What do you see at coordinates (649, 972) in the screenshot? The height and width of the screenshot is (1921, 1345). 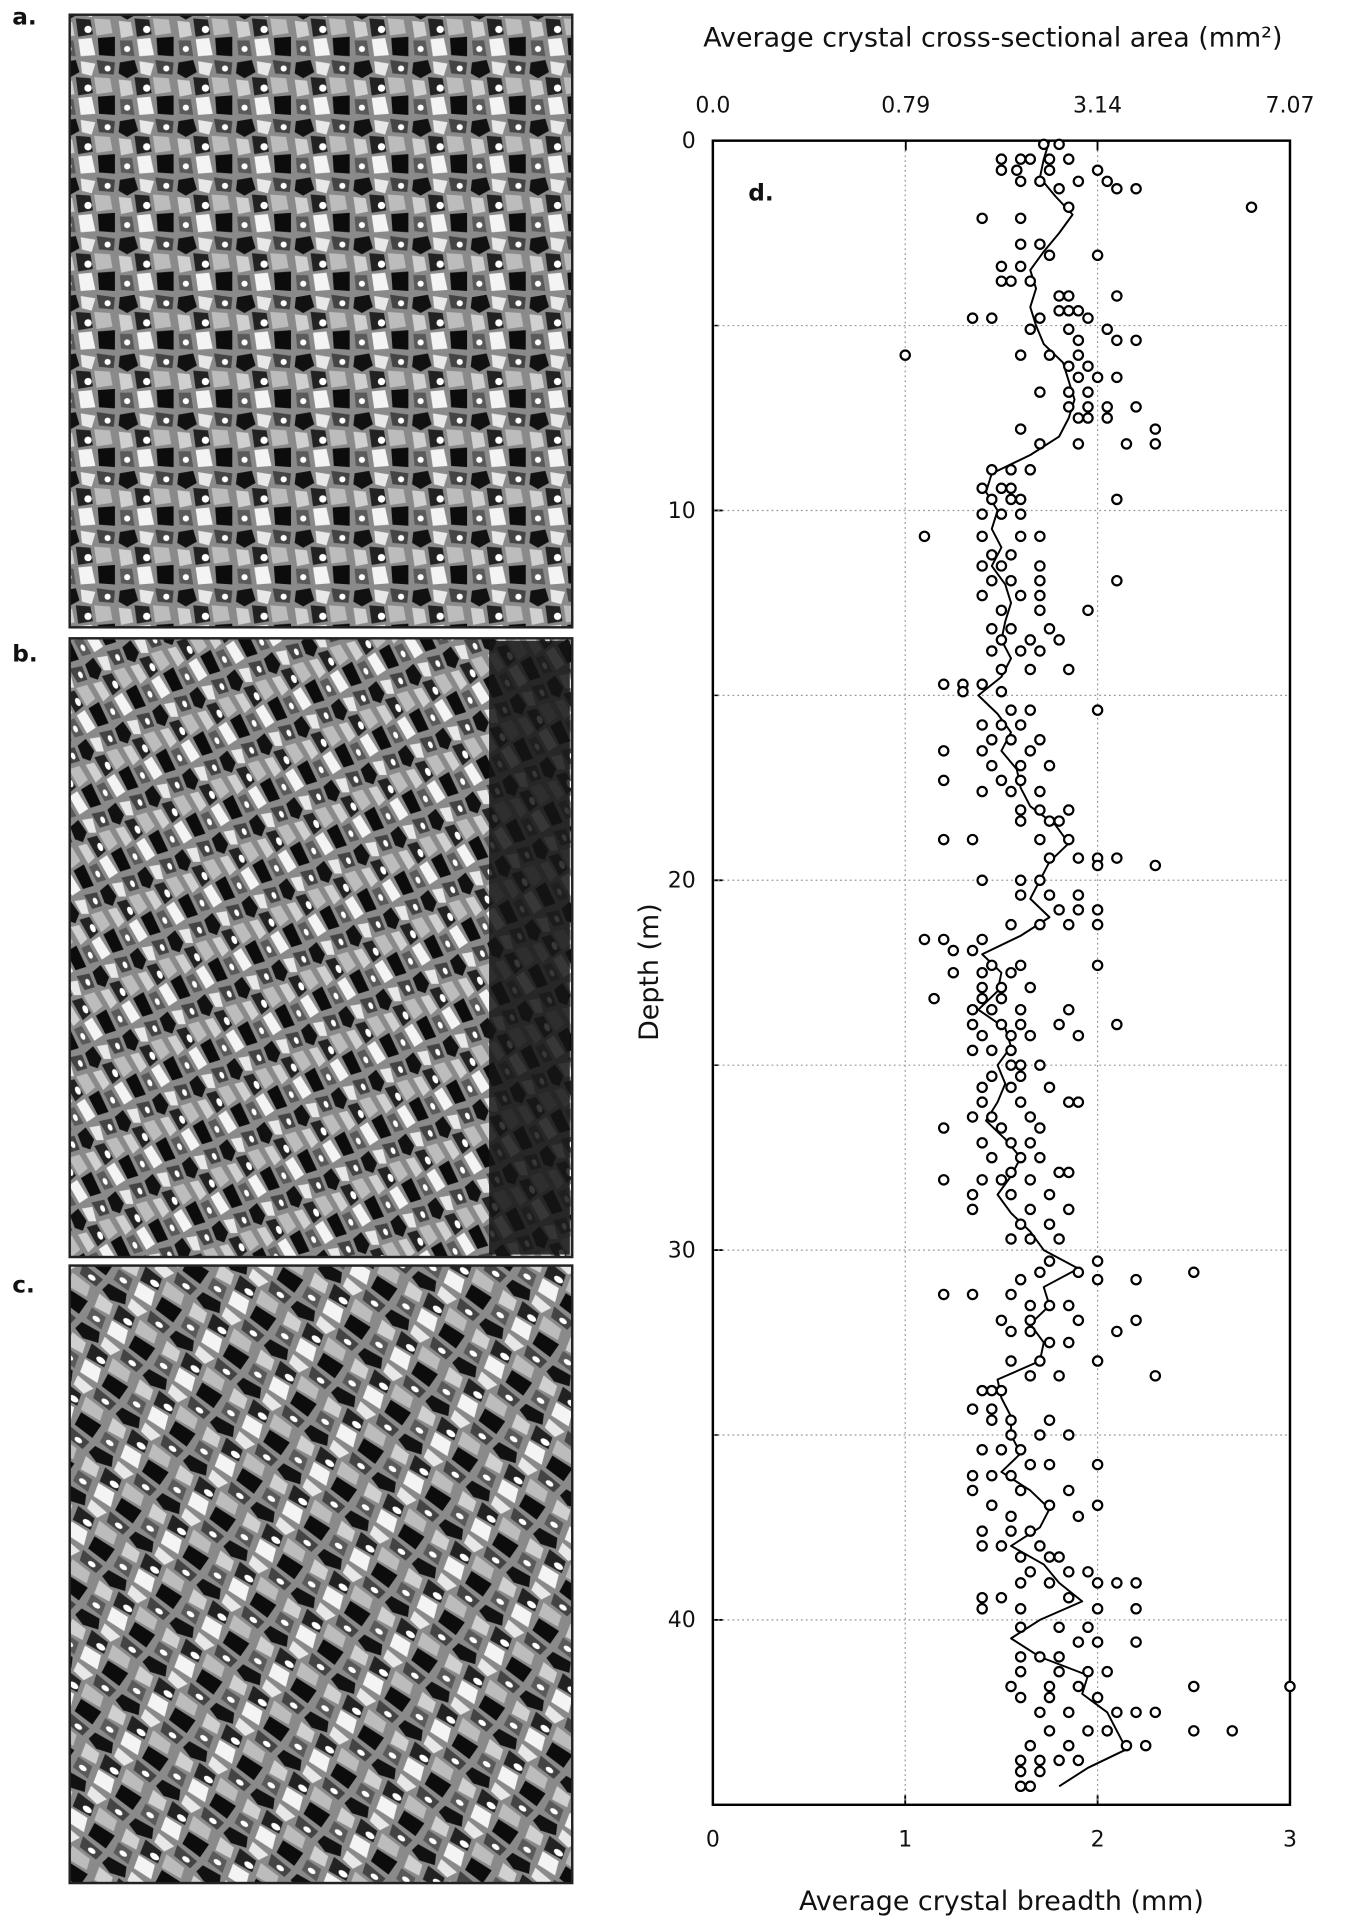 I see `y-axis-title: Depth (m)` at bounding box center [649, 972].